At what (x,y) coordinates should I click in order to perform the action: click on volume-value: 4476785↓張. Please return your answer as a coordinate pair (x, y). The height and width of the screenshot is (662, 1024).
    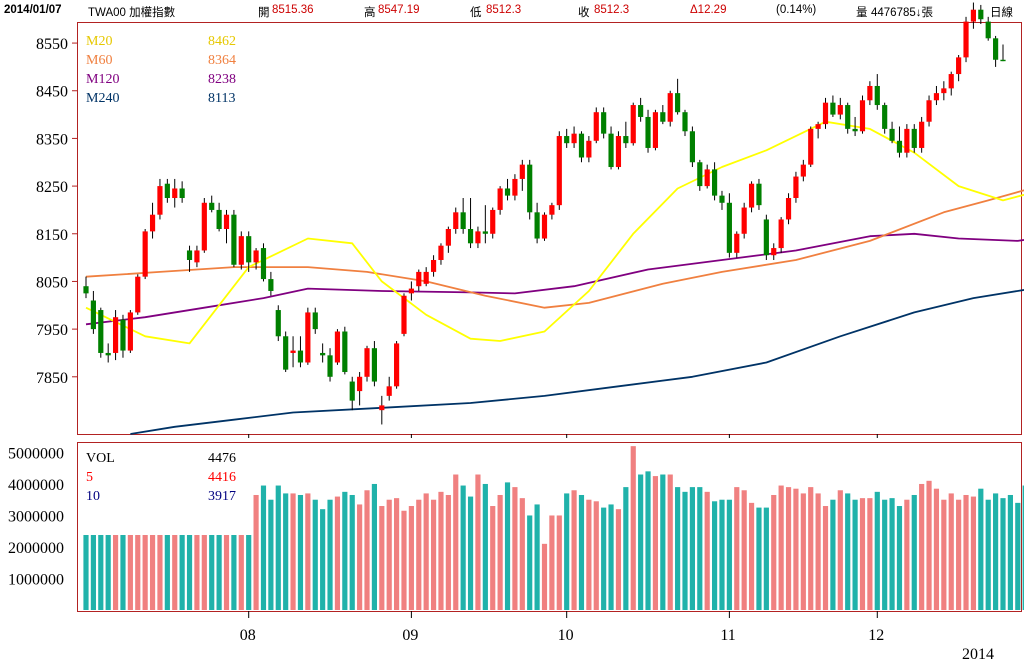
    Looking at the image, I should click on (902, 13).